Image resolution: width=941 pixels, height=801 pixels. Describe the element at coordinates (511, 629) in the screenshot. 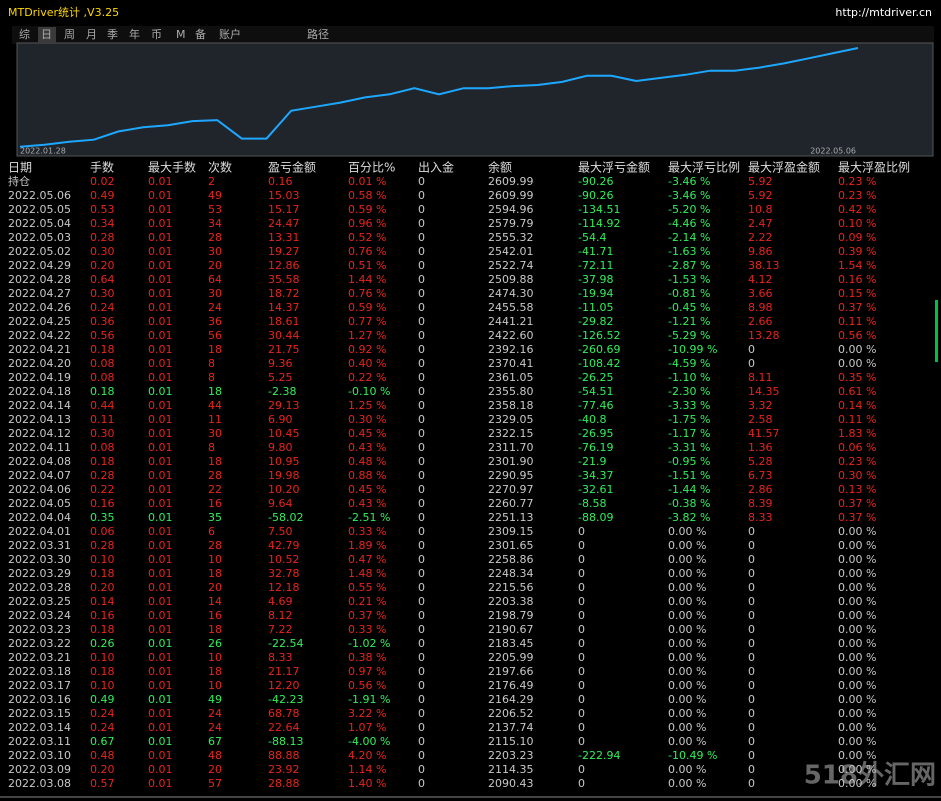

I see `table-cell: 2190.67` at that location.